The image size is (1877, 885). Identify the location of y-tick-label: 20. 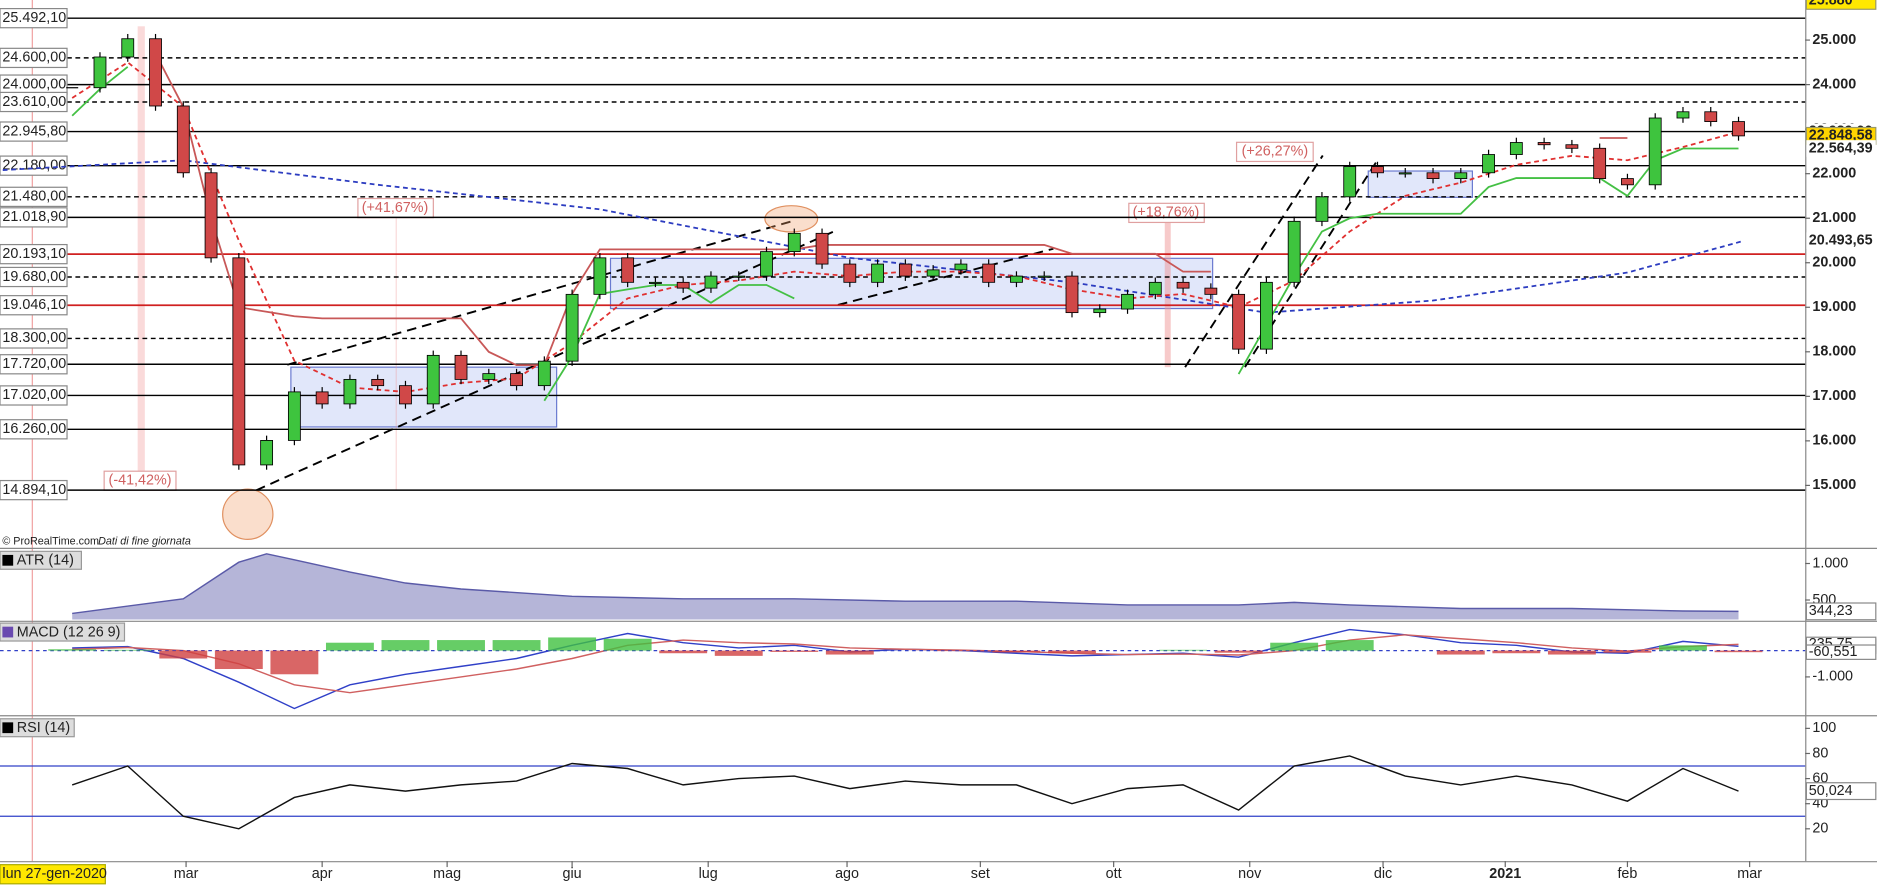
(1820, 829).